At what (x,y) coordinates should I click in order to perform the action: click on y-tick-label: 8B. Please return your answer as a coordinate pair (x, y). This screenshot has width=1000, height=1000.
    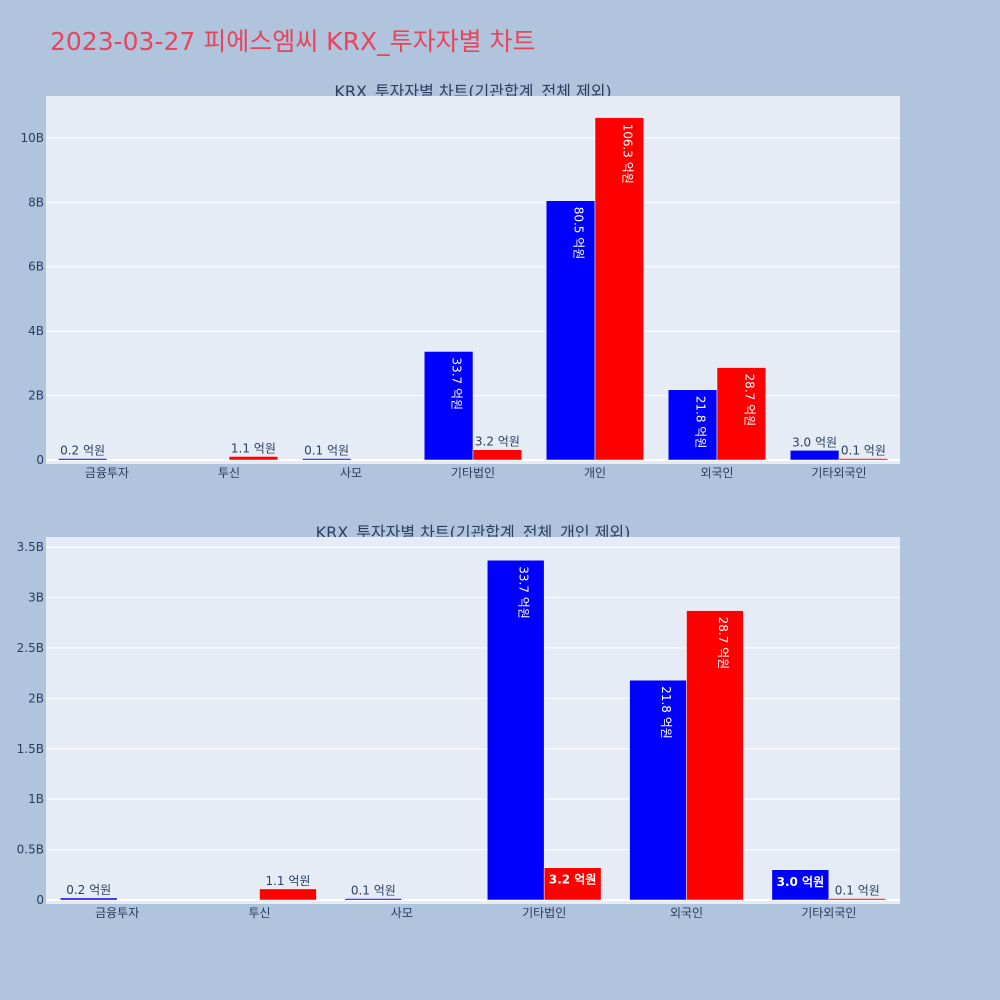
    Looking at the image, I should click on (36, 202).